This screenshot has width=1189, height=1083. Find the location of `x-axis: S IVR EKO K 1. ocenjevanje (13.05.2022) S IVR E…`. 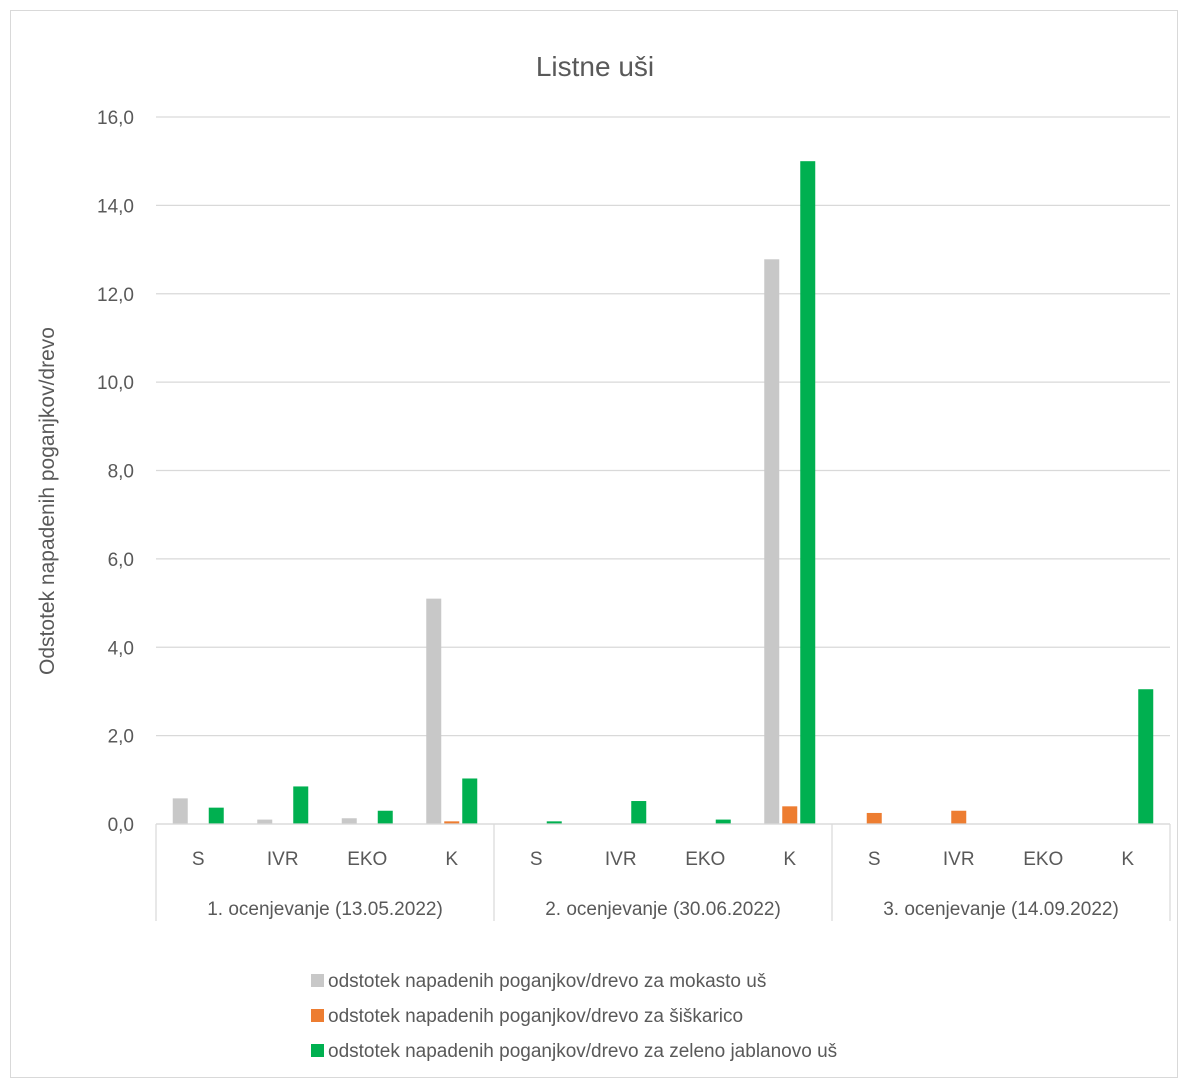

x-axis: S IVR EKO K 1. ocenjevanje (13.05.2022) S IVR E… is located at coordinates (663, 872).